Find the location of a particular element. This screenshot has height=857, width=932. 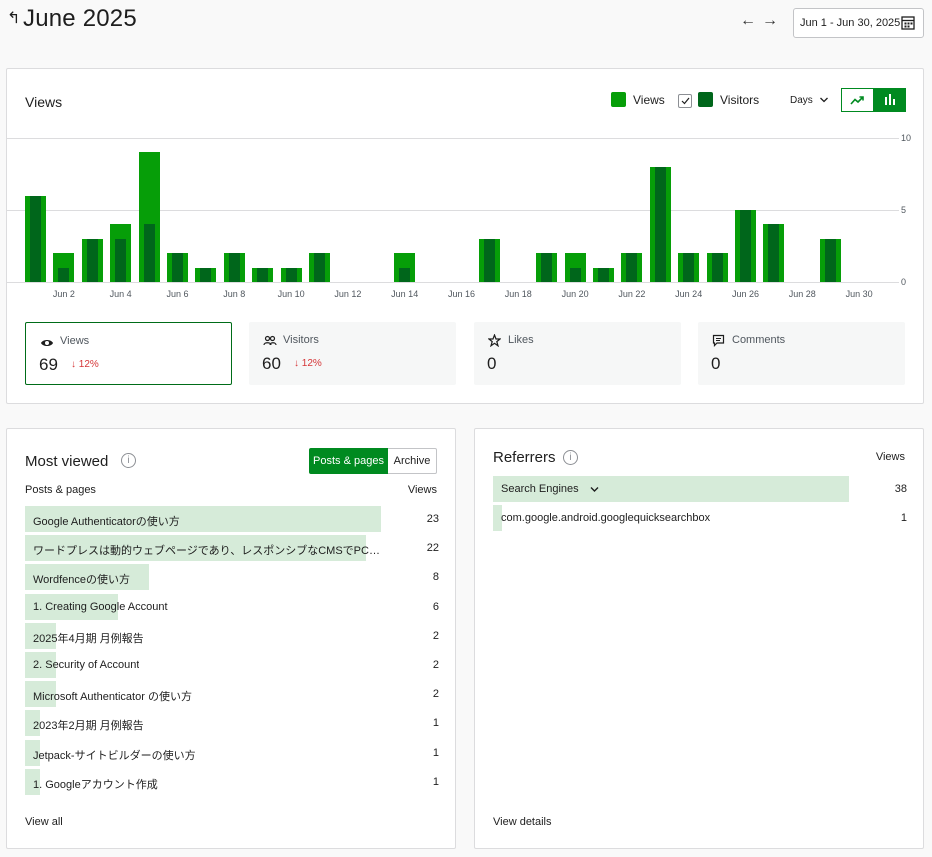

row-label: Microsoft Authenticator の使い方 is located at coordinates (112, 697).